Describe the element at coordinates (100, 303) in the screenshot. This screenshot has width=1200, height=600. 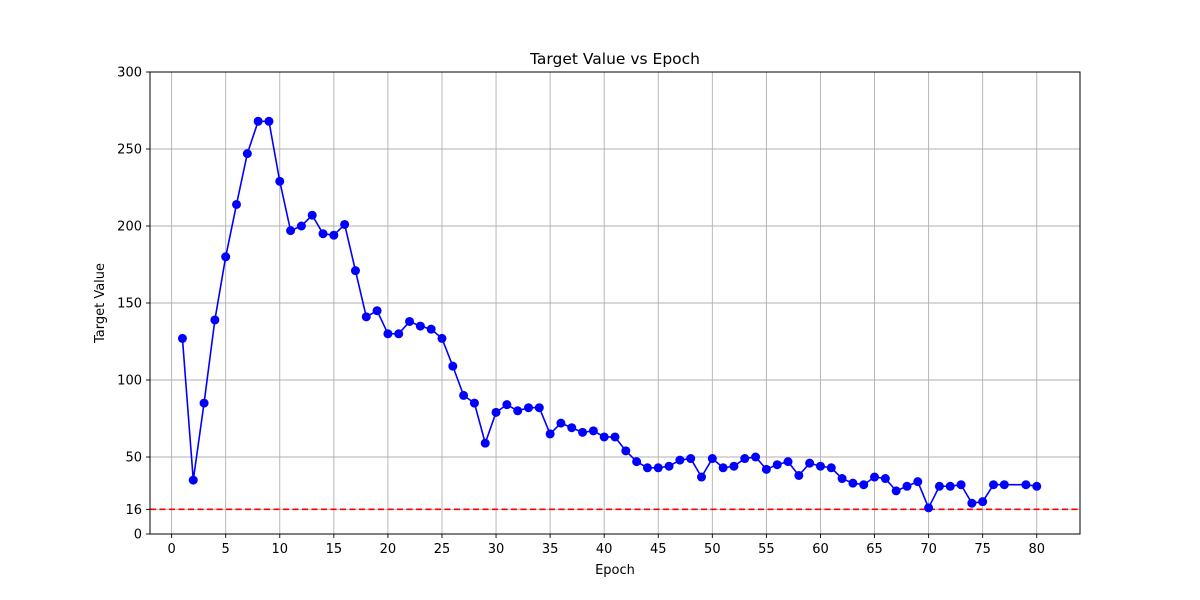
I see `y-axis-label: Target Value` at that location.